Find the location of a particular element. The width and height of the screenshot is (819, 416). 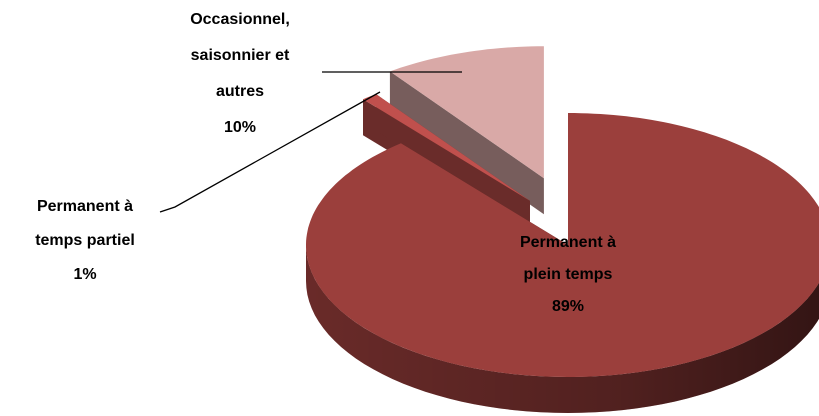

label-line: saisonnier et is located at coordinates (240, 55).